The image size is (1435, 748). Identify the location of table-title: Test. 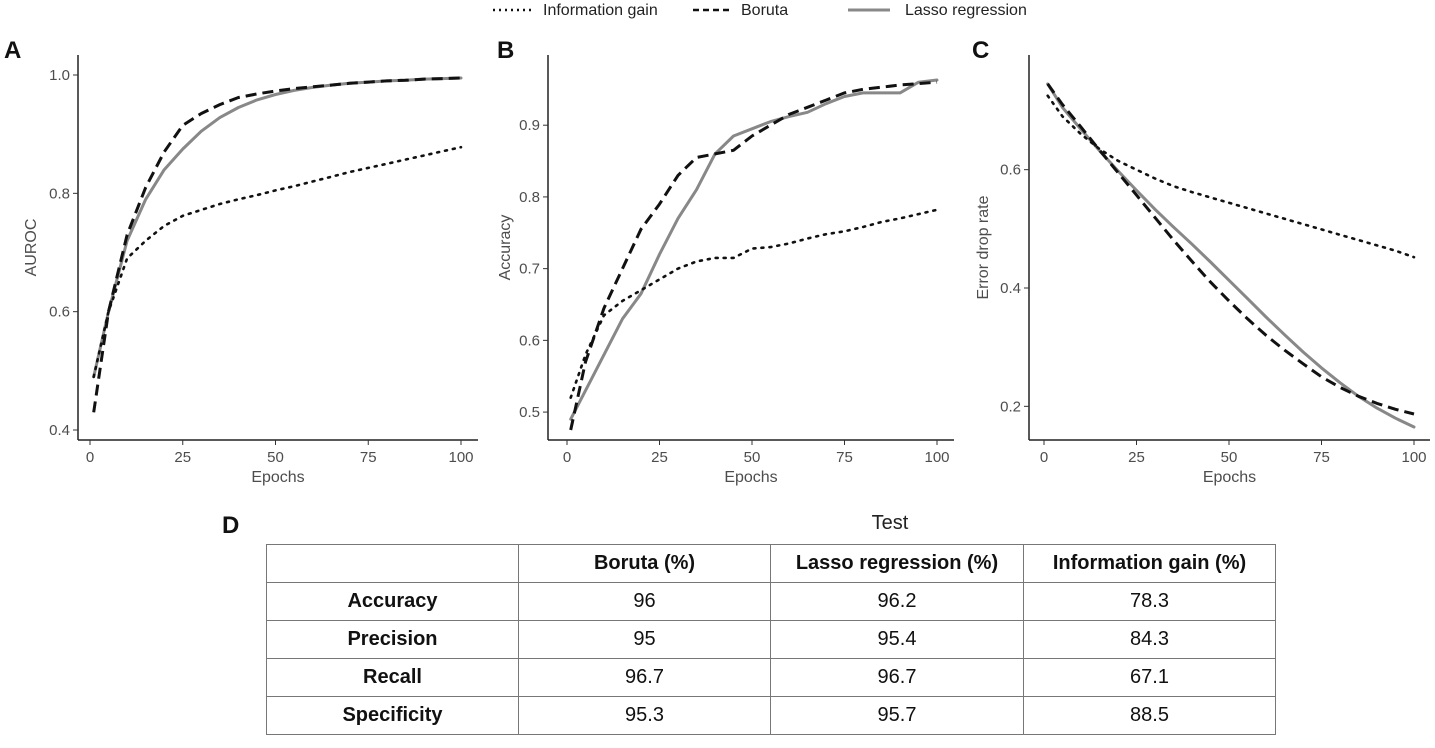
(890, 523).